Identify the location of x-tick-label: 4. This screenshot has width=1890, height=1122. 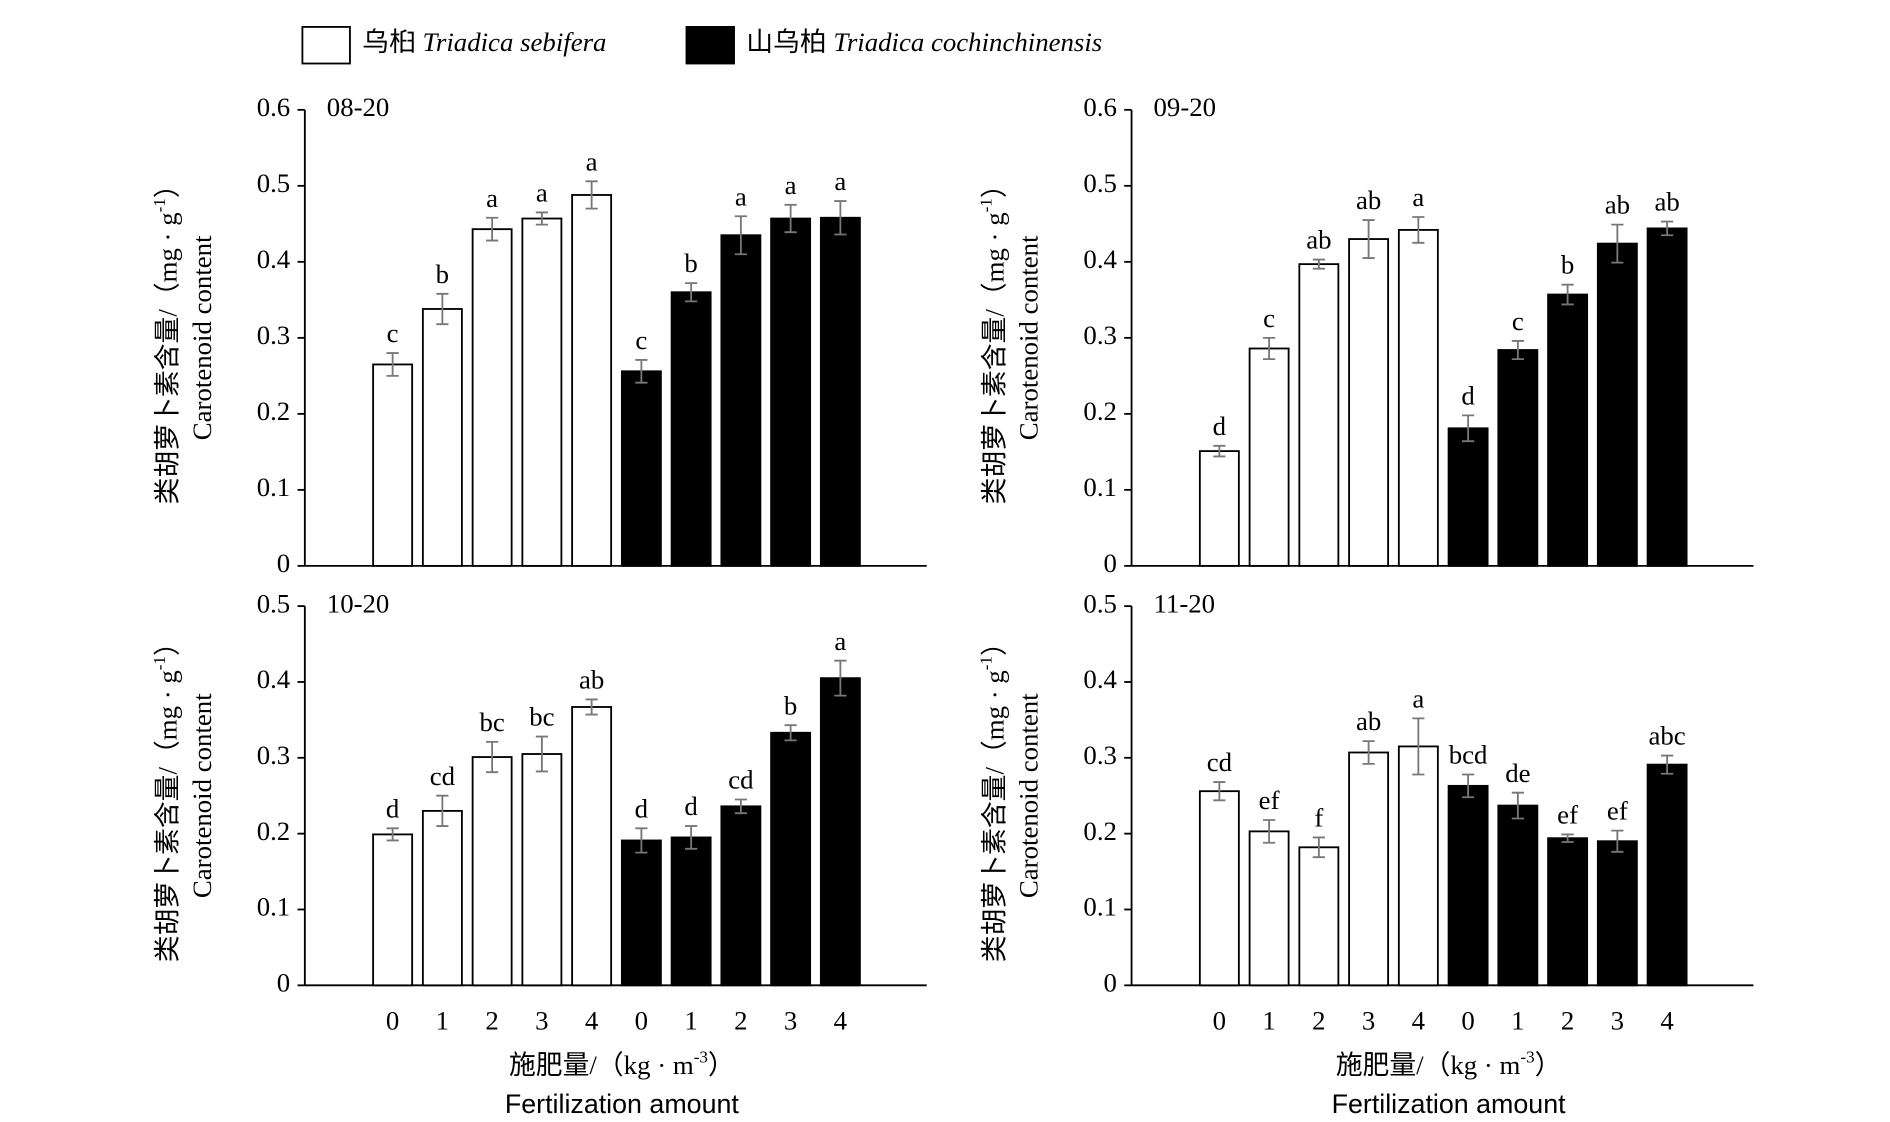
(1418, 1020).